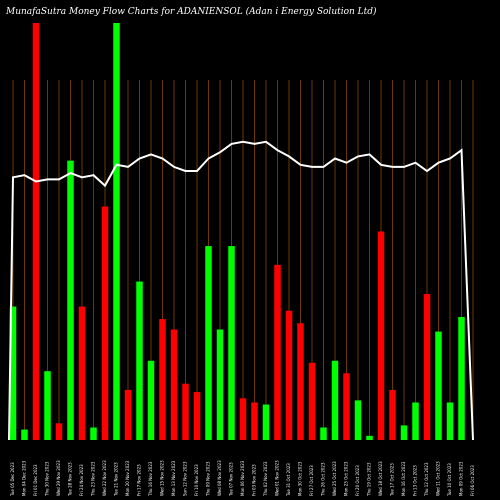 Image resolution: width=500 pixels, height=500 pixels. I want to click on x-tick-label: Fri 20 Oct 2023, so click(357, 480).